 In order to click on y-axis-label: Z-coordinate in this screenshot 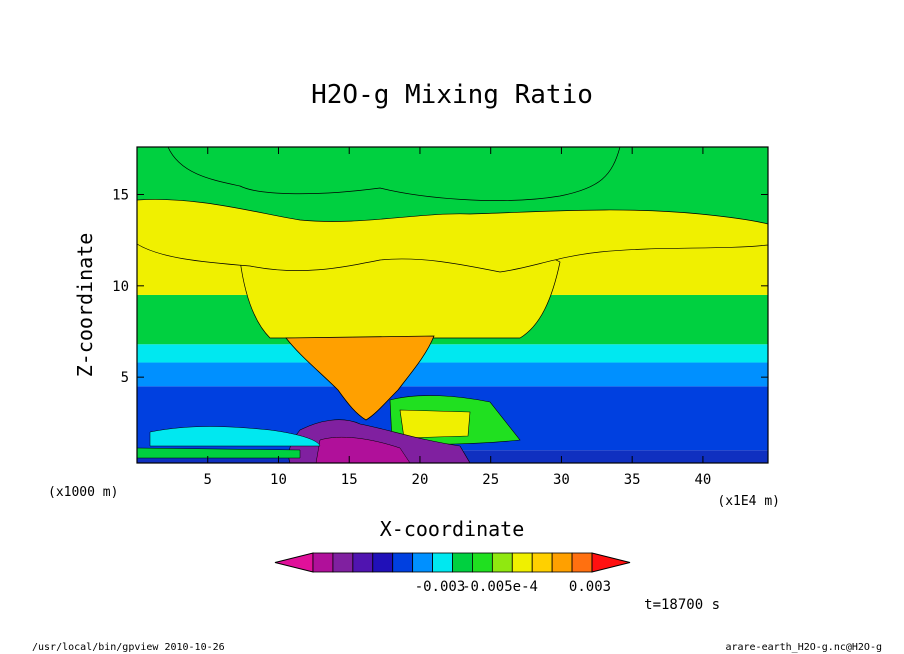, I will do `click(85, 305)`.